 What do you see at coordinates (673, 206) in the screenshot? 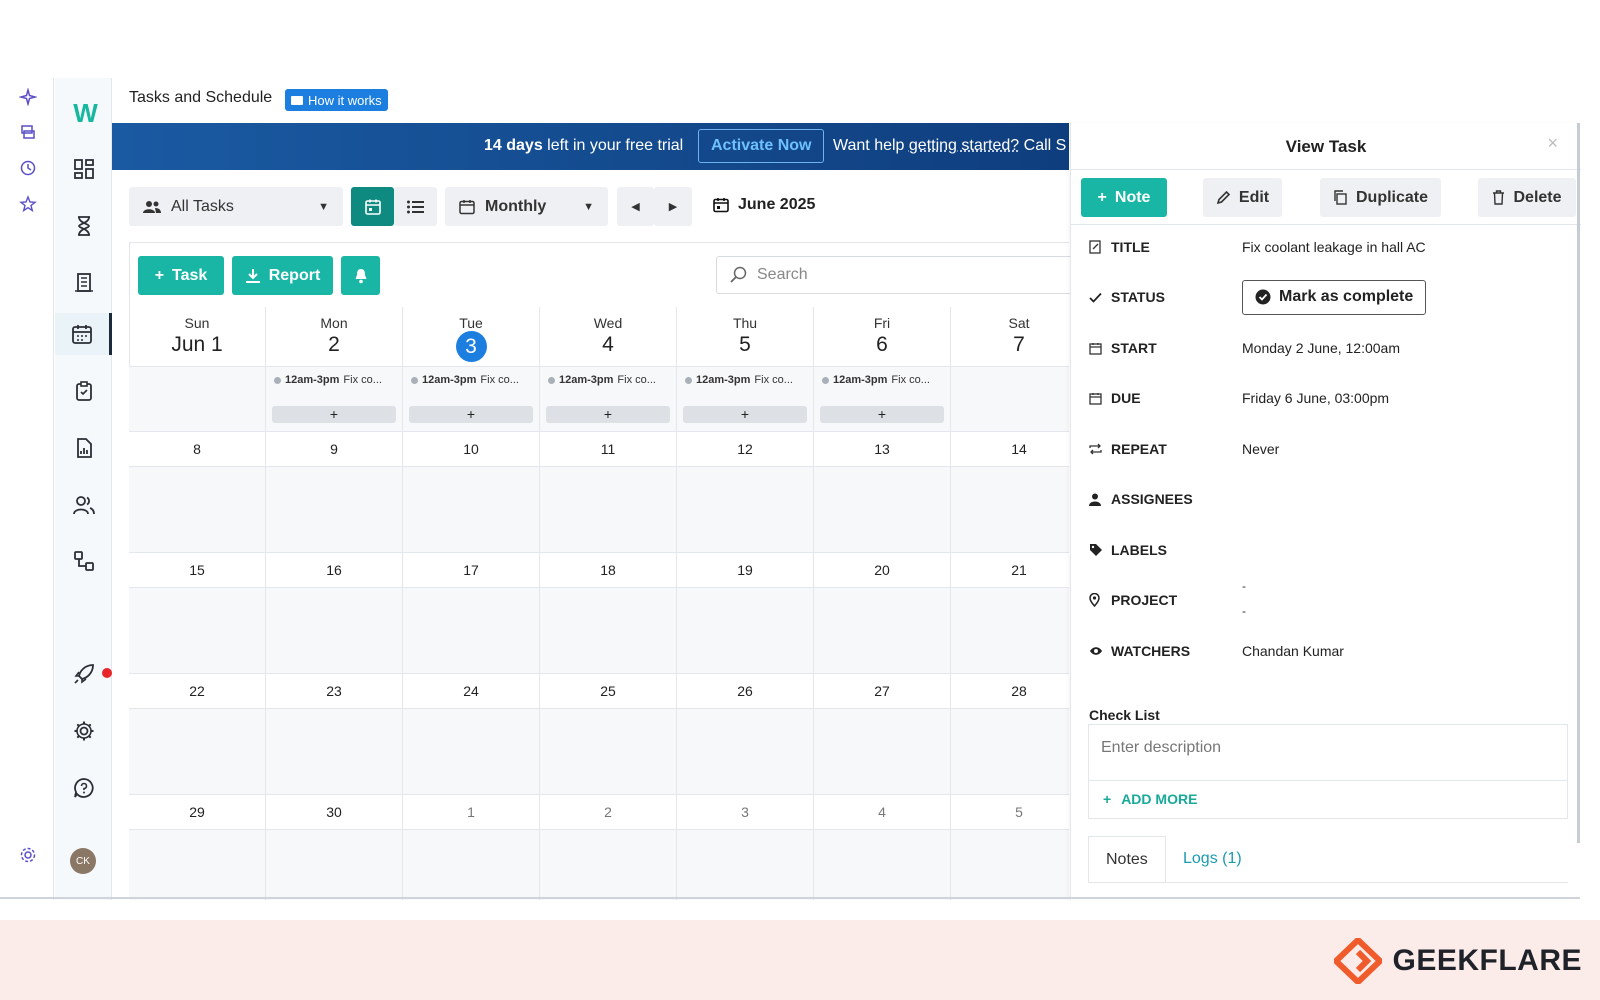
I see `next-month-button: ▶` at bounding box center [673, 206].